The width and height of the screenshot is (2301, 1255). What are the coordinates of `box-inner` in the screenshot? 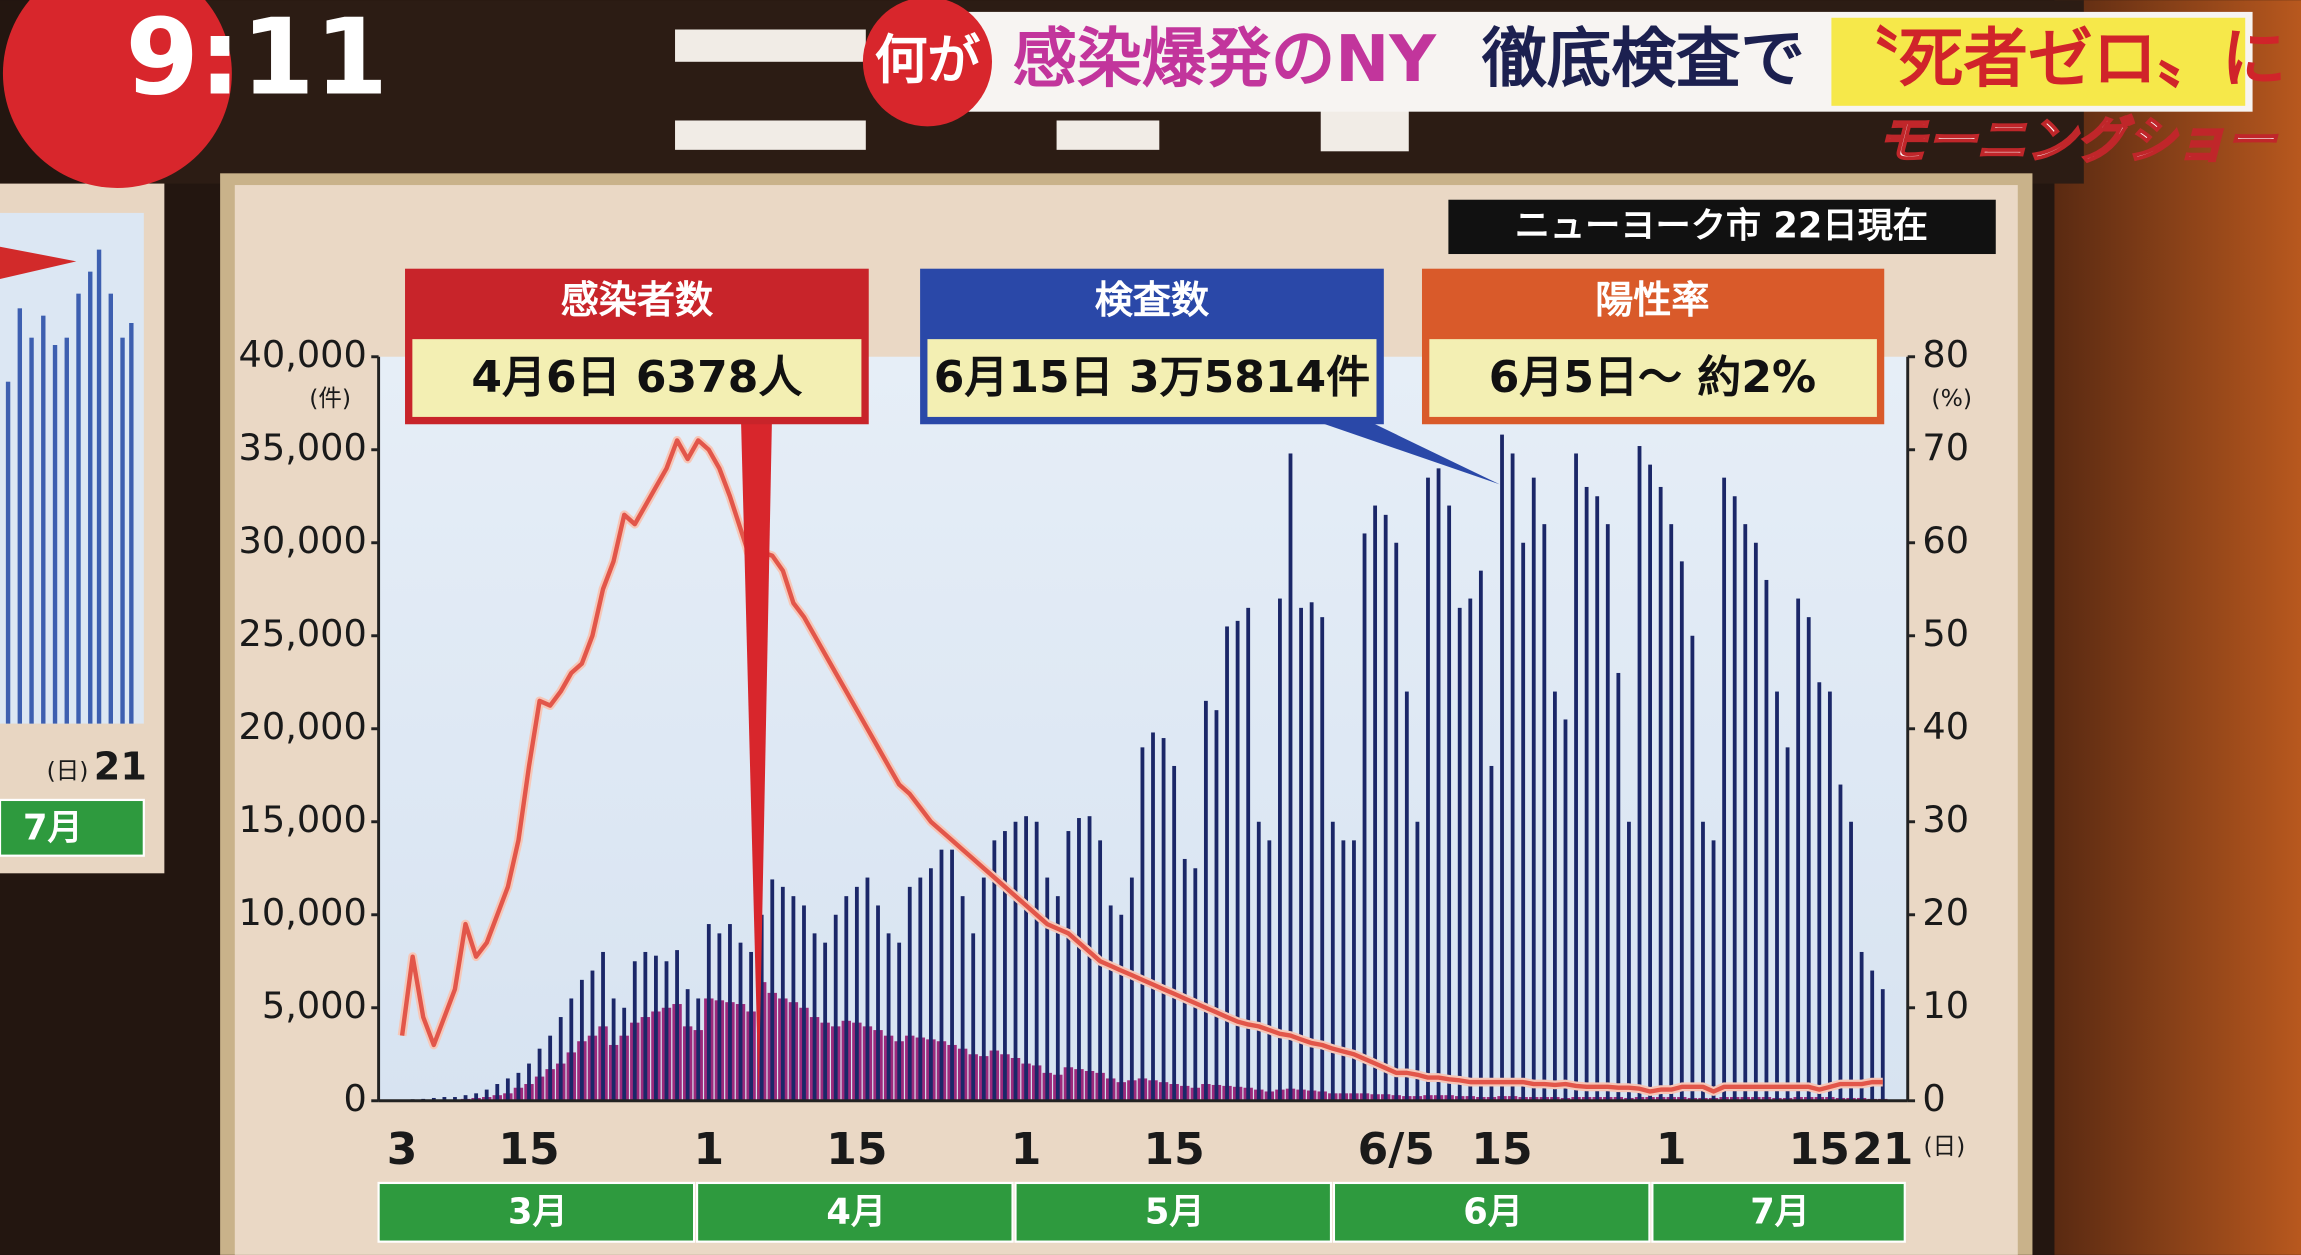 It's located at (1152, 378).